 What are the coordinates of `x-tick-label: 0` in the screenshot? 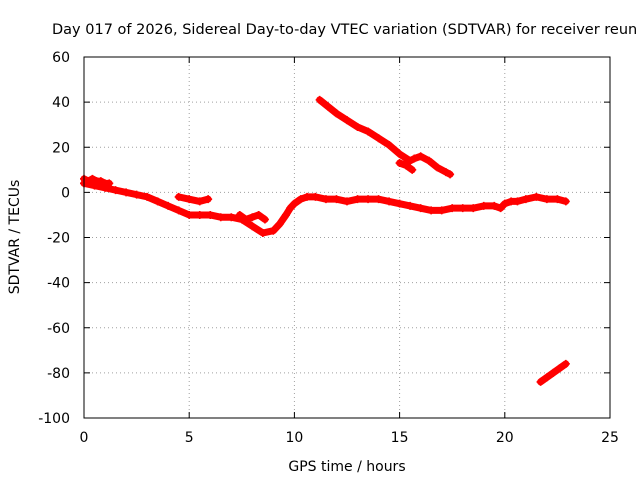 It's located at (84, 438).